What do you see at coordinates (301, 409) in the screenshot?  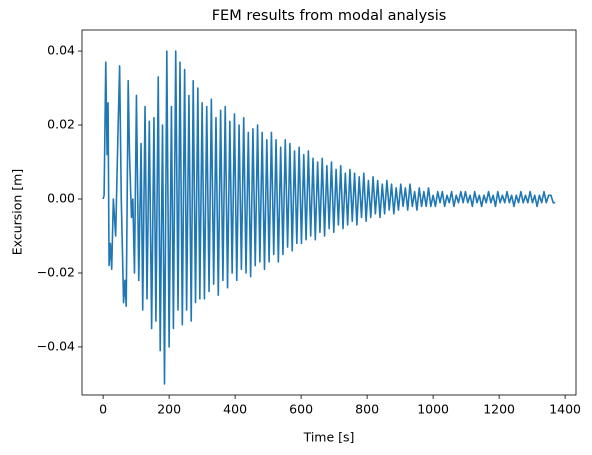 I see `x-tick-label: 600` at bounding box center [301, 409].